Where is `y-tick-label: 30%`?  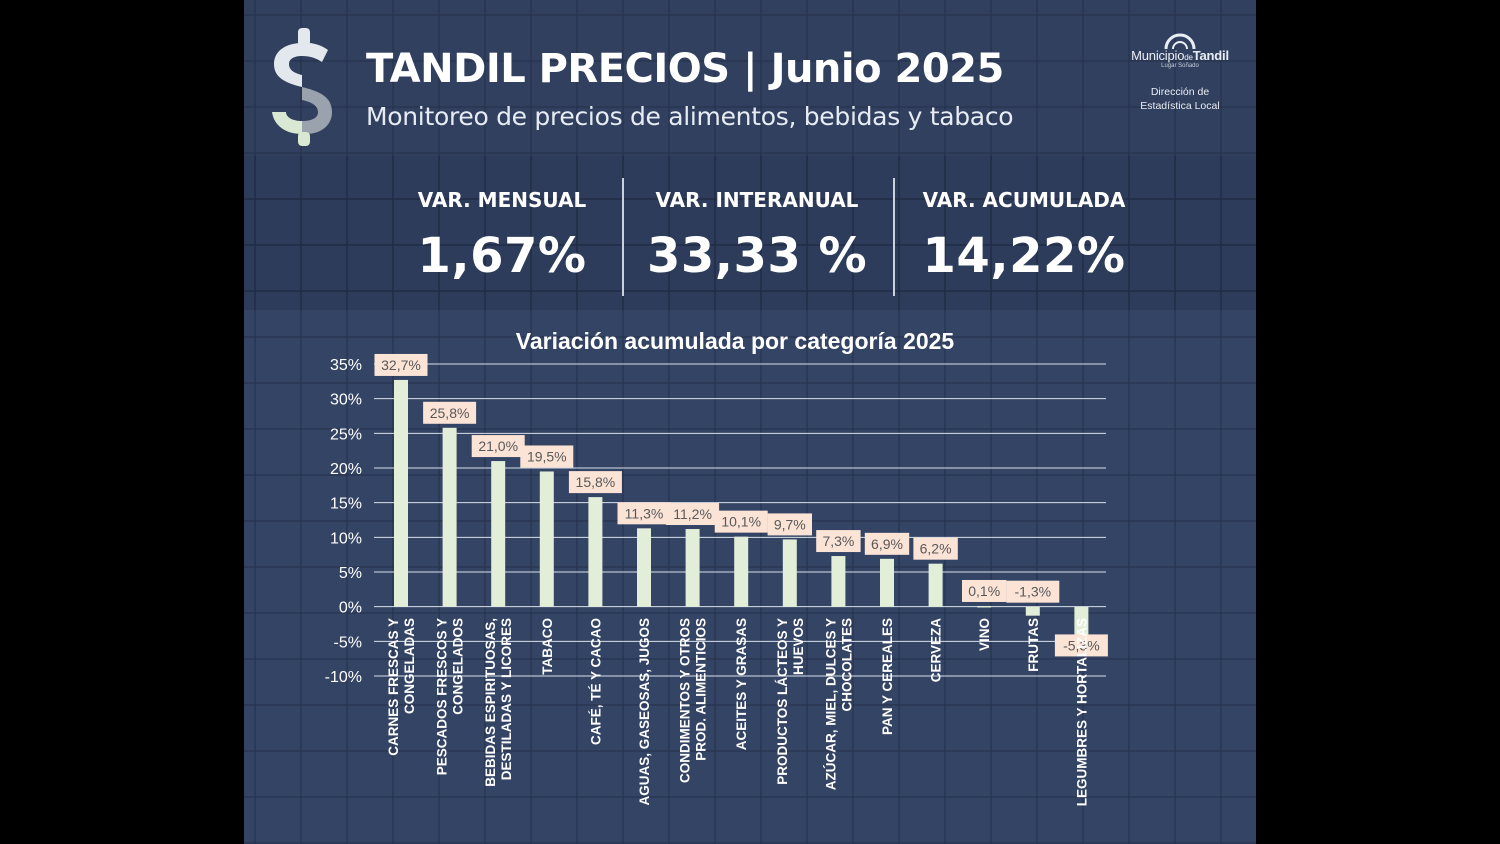
y-tick-label: 30% is located at coordinates (346, 400).